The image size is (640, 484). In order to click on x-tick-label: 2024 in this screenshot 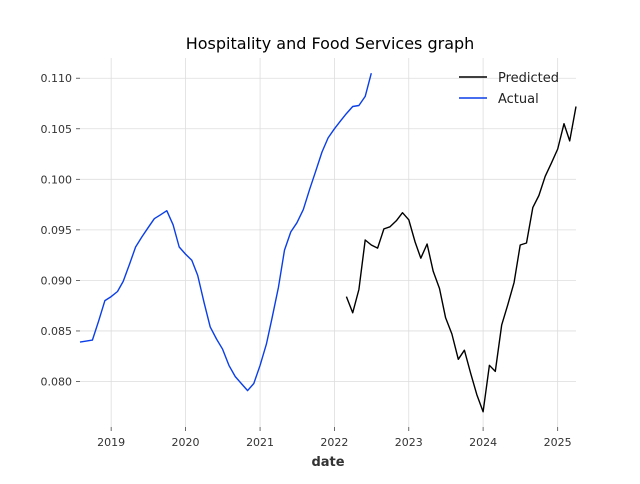, I will do `click(483, 442)`.